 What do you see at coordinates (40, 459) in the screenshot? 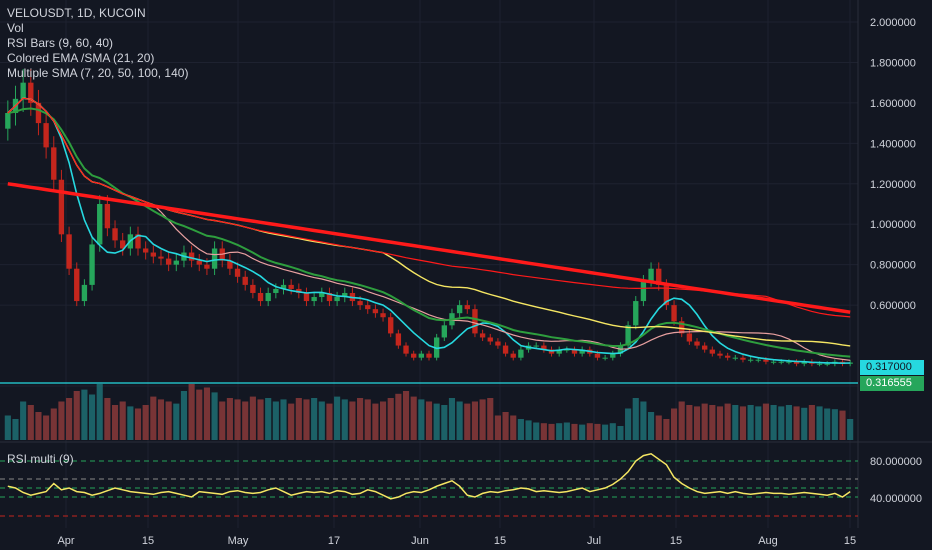
I see `rsi-pane-label: RSI multi (9)` at bounding box center [40, 459].